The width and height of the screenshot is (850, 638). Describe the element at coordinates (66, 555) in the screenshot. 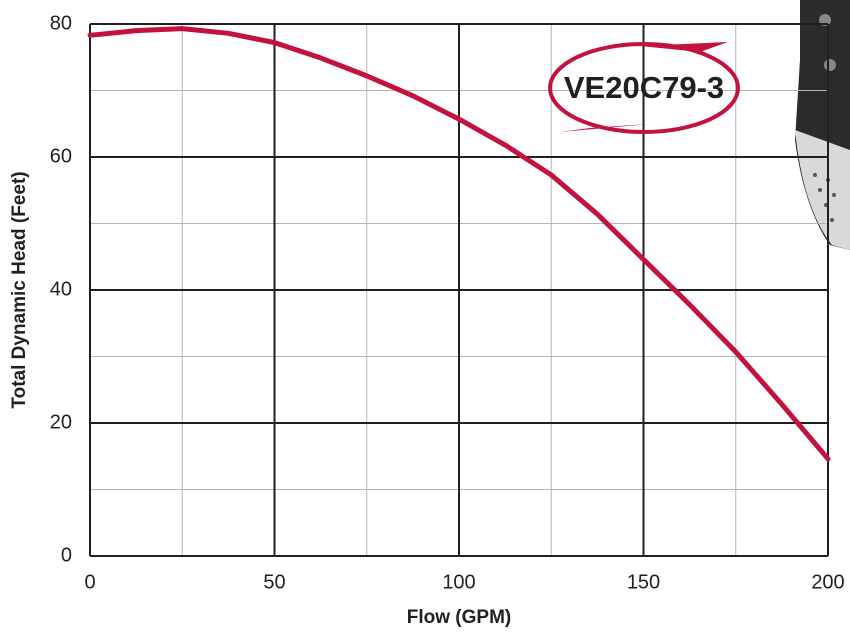

I see `y-tick-label: 0` at that location.